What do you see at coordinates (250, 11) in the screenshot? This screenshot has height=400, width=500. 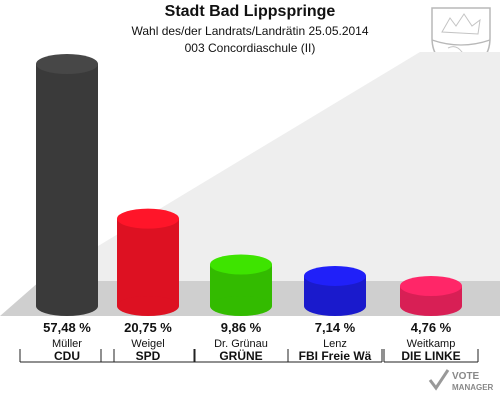 I see `chart-title: Stadt Bad Lippspringe` at bounding box center [250, 11].